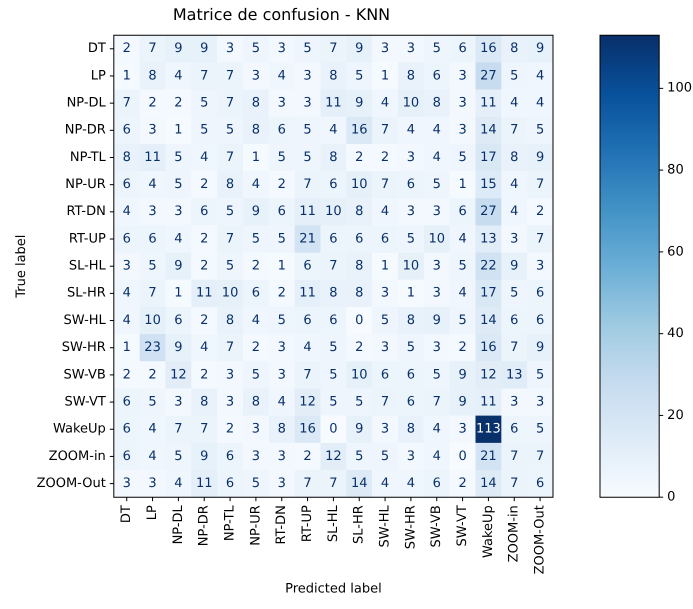 The image size is (693, 609). I want to click on data-label: 21, so click(307, 238).